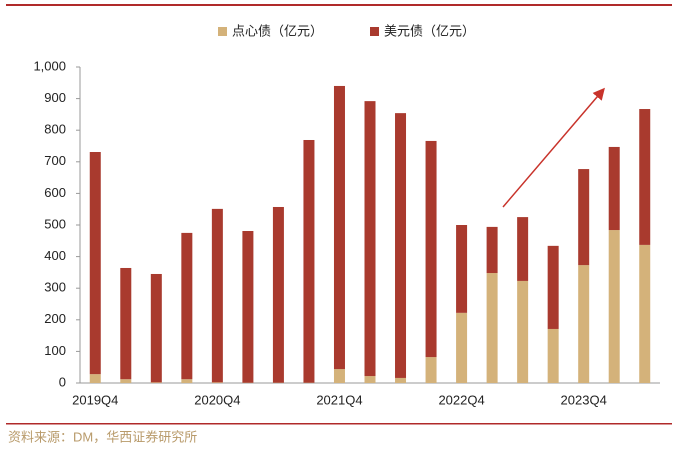 The height and width of the screenshot is (456, 678). I want to click on trend-arrow, so click(553, 147).